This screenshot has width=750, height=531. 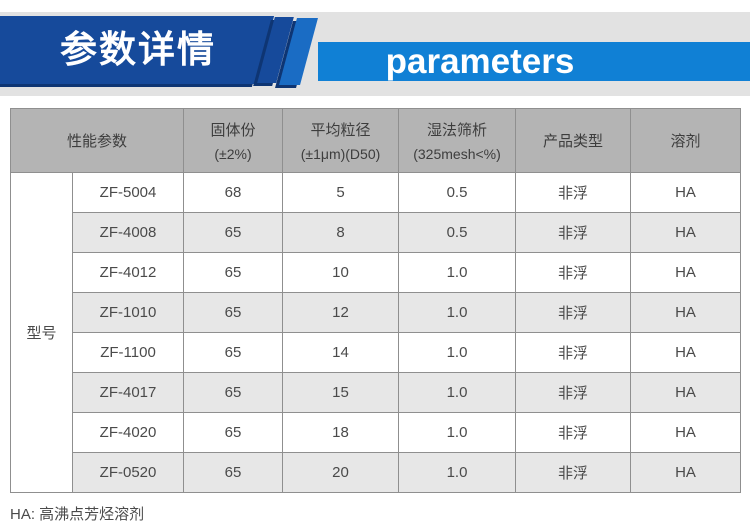 I want to click on cell-particle: 8, so click(x=341, y=232).